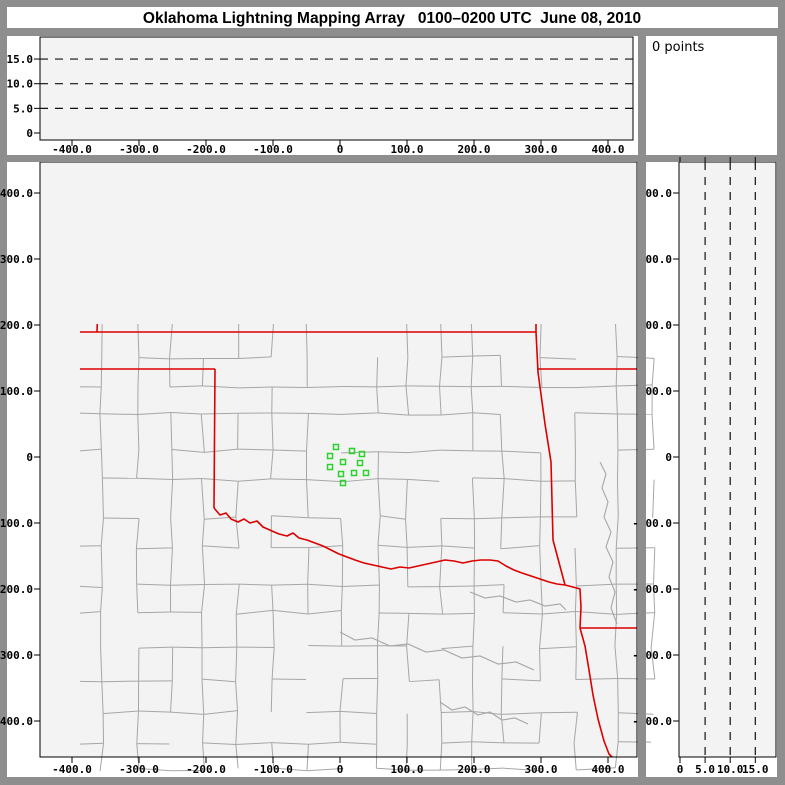 This screenshot has height=785, width=785. I want to click on x-tick-label: 5.0, so click(705, 769).